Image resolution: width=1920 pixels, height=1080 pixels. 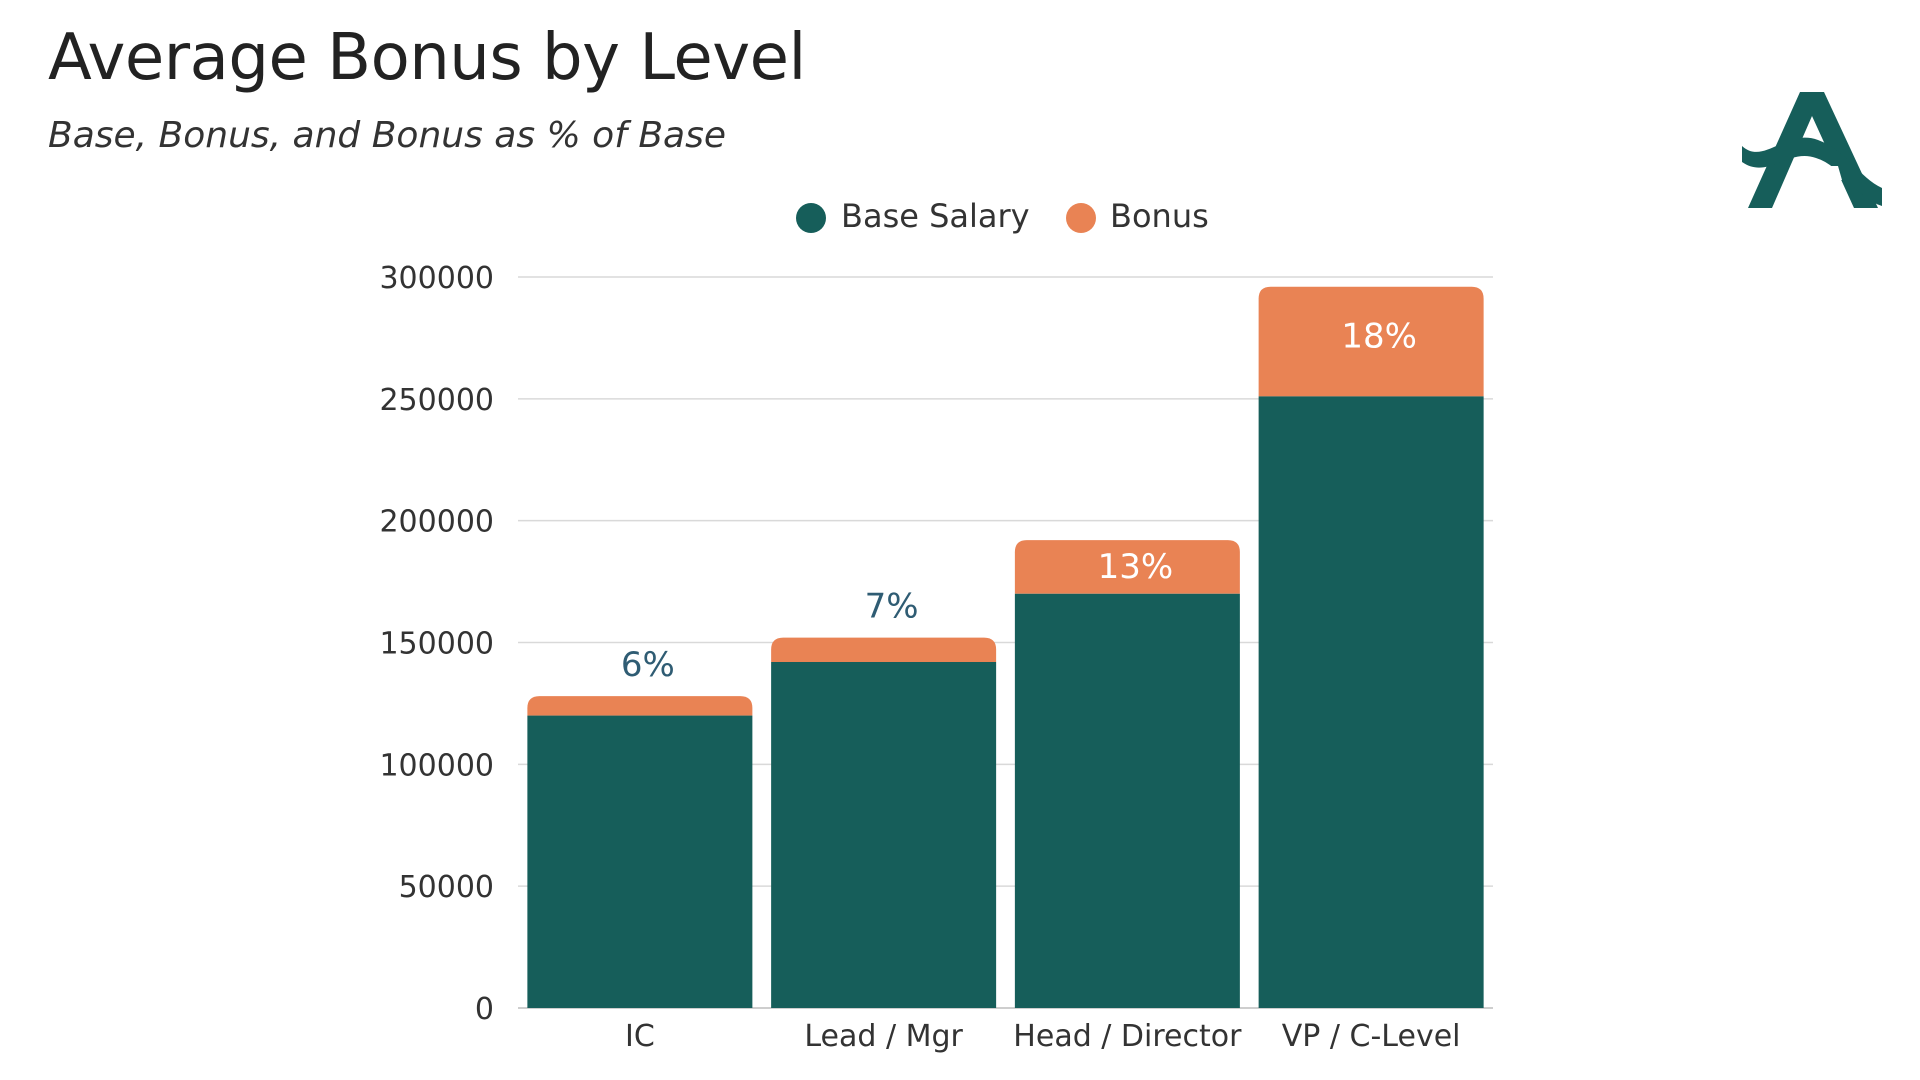 What do you see at coordinates (1081, 218) in the screenshot?
I see `legend-marker-bonus` at bounding box center [1081, 218].